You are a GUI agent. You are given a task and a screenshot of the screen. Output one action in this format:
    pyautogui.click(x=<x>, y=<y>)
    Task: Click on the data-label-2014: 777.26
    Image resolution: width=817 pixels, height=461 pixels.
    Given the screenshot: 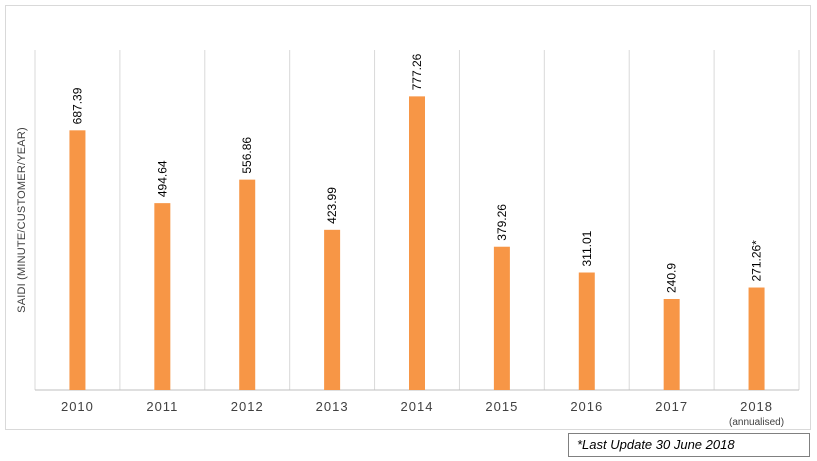 What is the action you would take?
    pyautogui.click(x=417, y=71)
    